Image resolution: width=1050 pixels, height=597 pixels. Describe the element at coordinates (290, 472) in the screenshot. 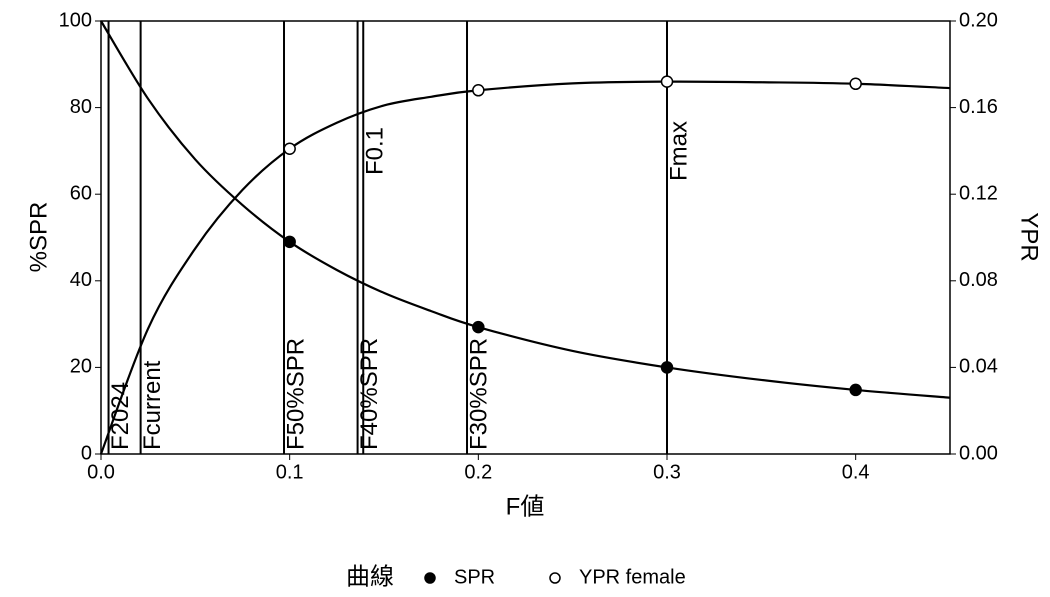

I see `x-tick-label: 0.1` at that location.